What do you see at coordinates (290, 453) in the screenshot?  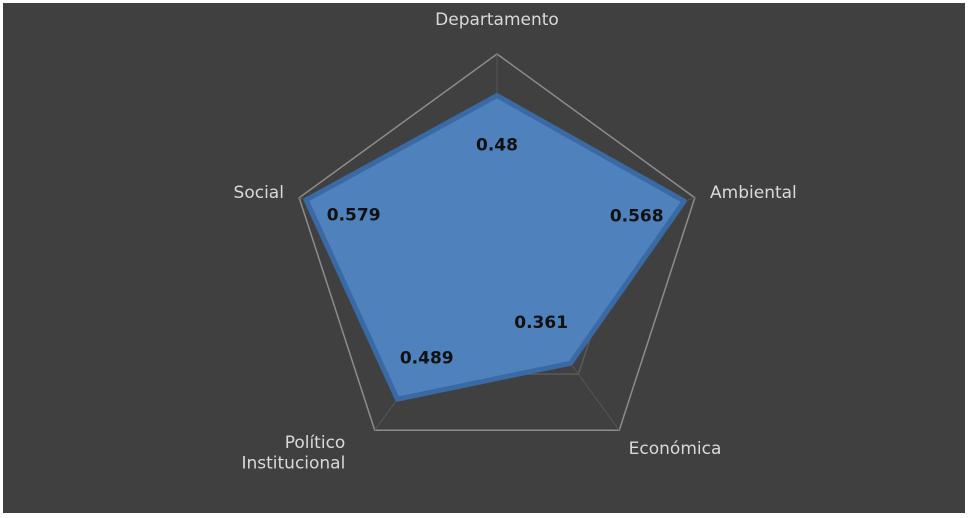 I see `axis-label: Político Institucional` at bounding box center [290, 453].